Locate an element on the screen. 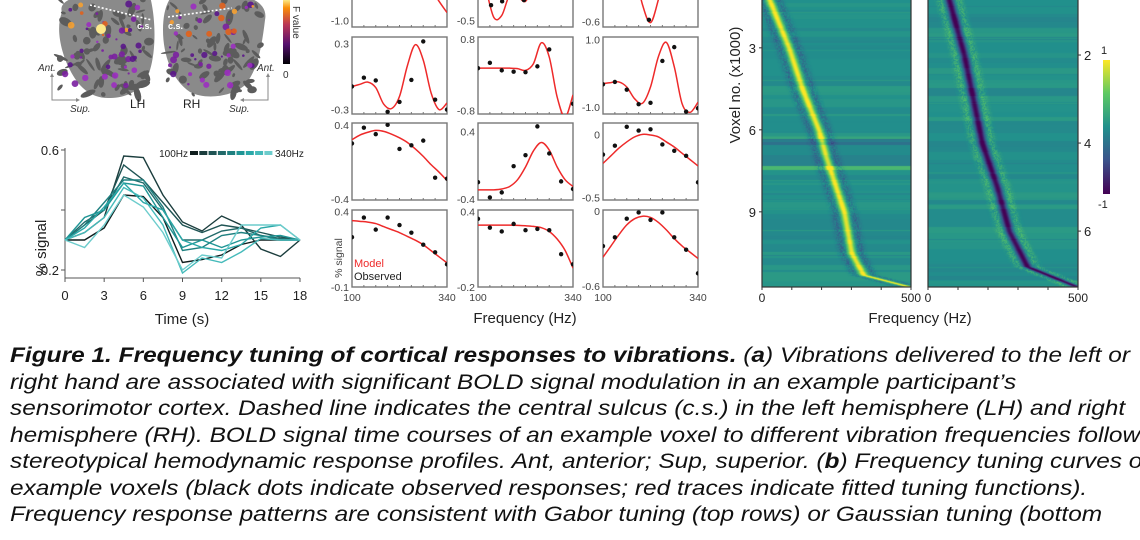 Image resolution: width=1140 pixels, height=540 pixels. central-sulcus-line-left is located at coordinates (121, 12).